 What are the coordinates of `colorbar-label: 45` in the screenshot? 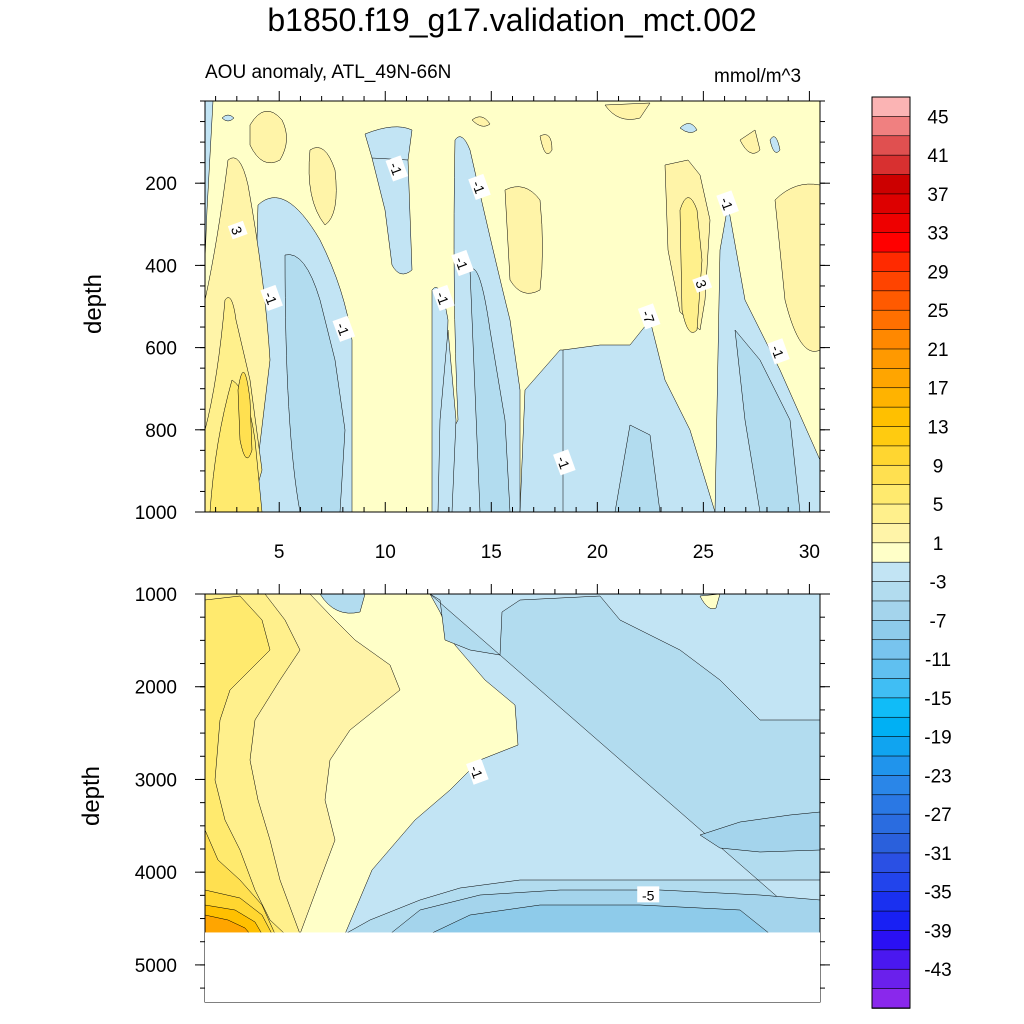 It's located at (937, 117).